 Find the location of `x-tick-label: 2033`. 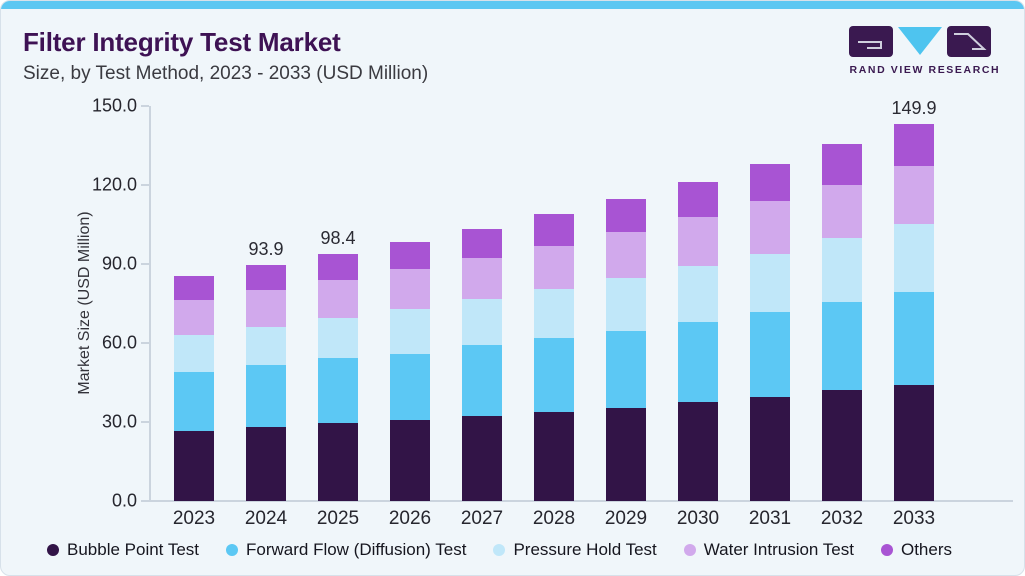

x-tick-label: 2033 is located at coordinates (914, 518).